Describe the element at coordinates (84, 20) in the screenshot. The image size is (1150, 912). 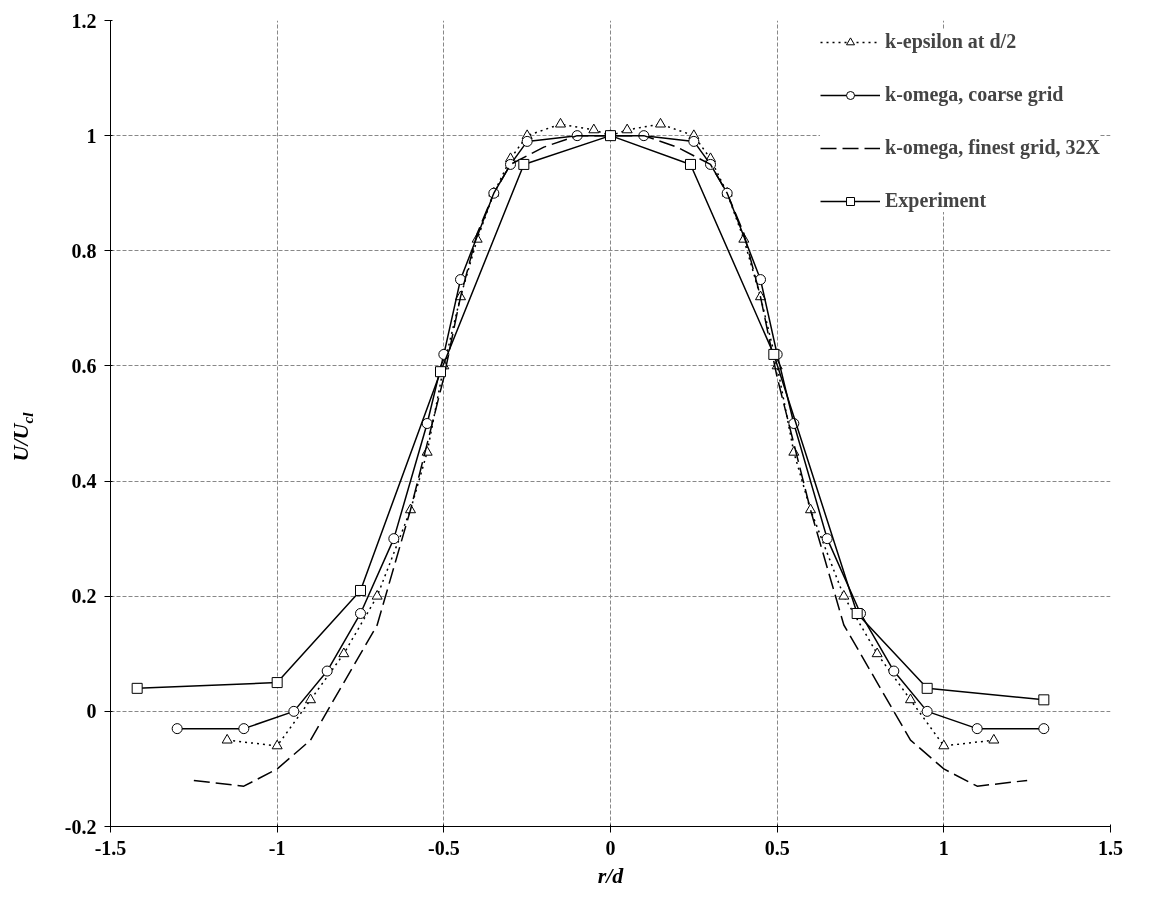
I see `y-tick-label: 1.2` at that location.